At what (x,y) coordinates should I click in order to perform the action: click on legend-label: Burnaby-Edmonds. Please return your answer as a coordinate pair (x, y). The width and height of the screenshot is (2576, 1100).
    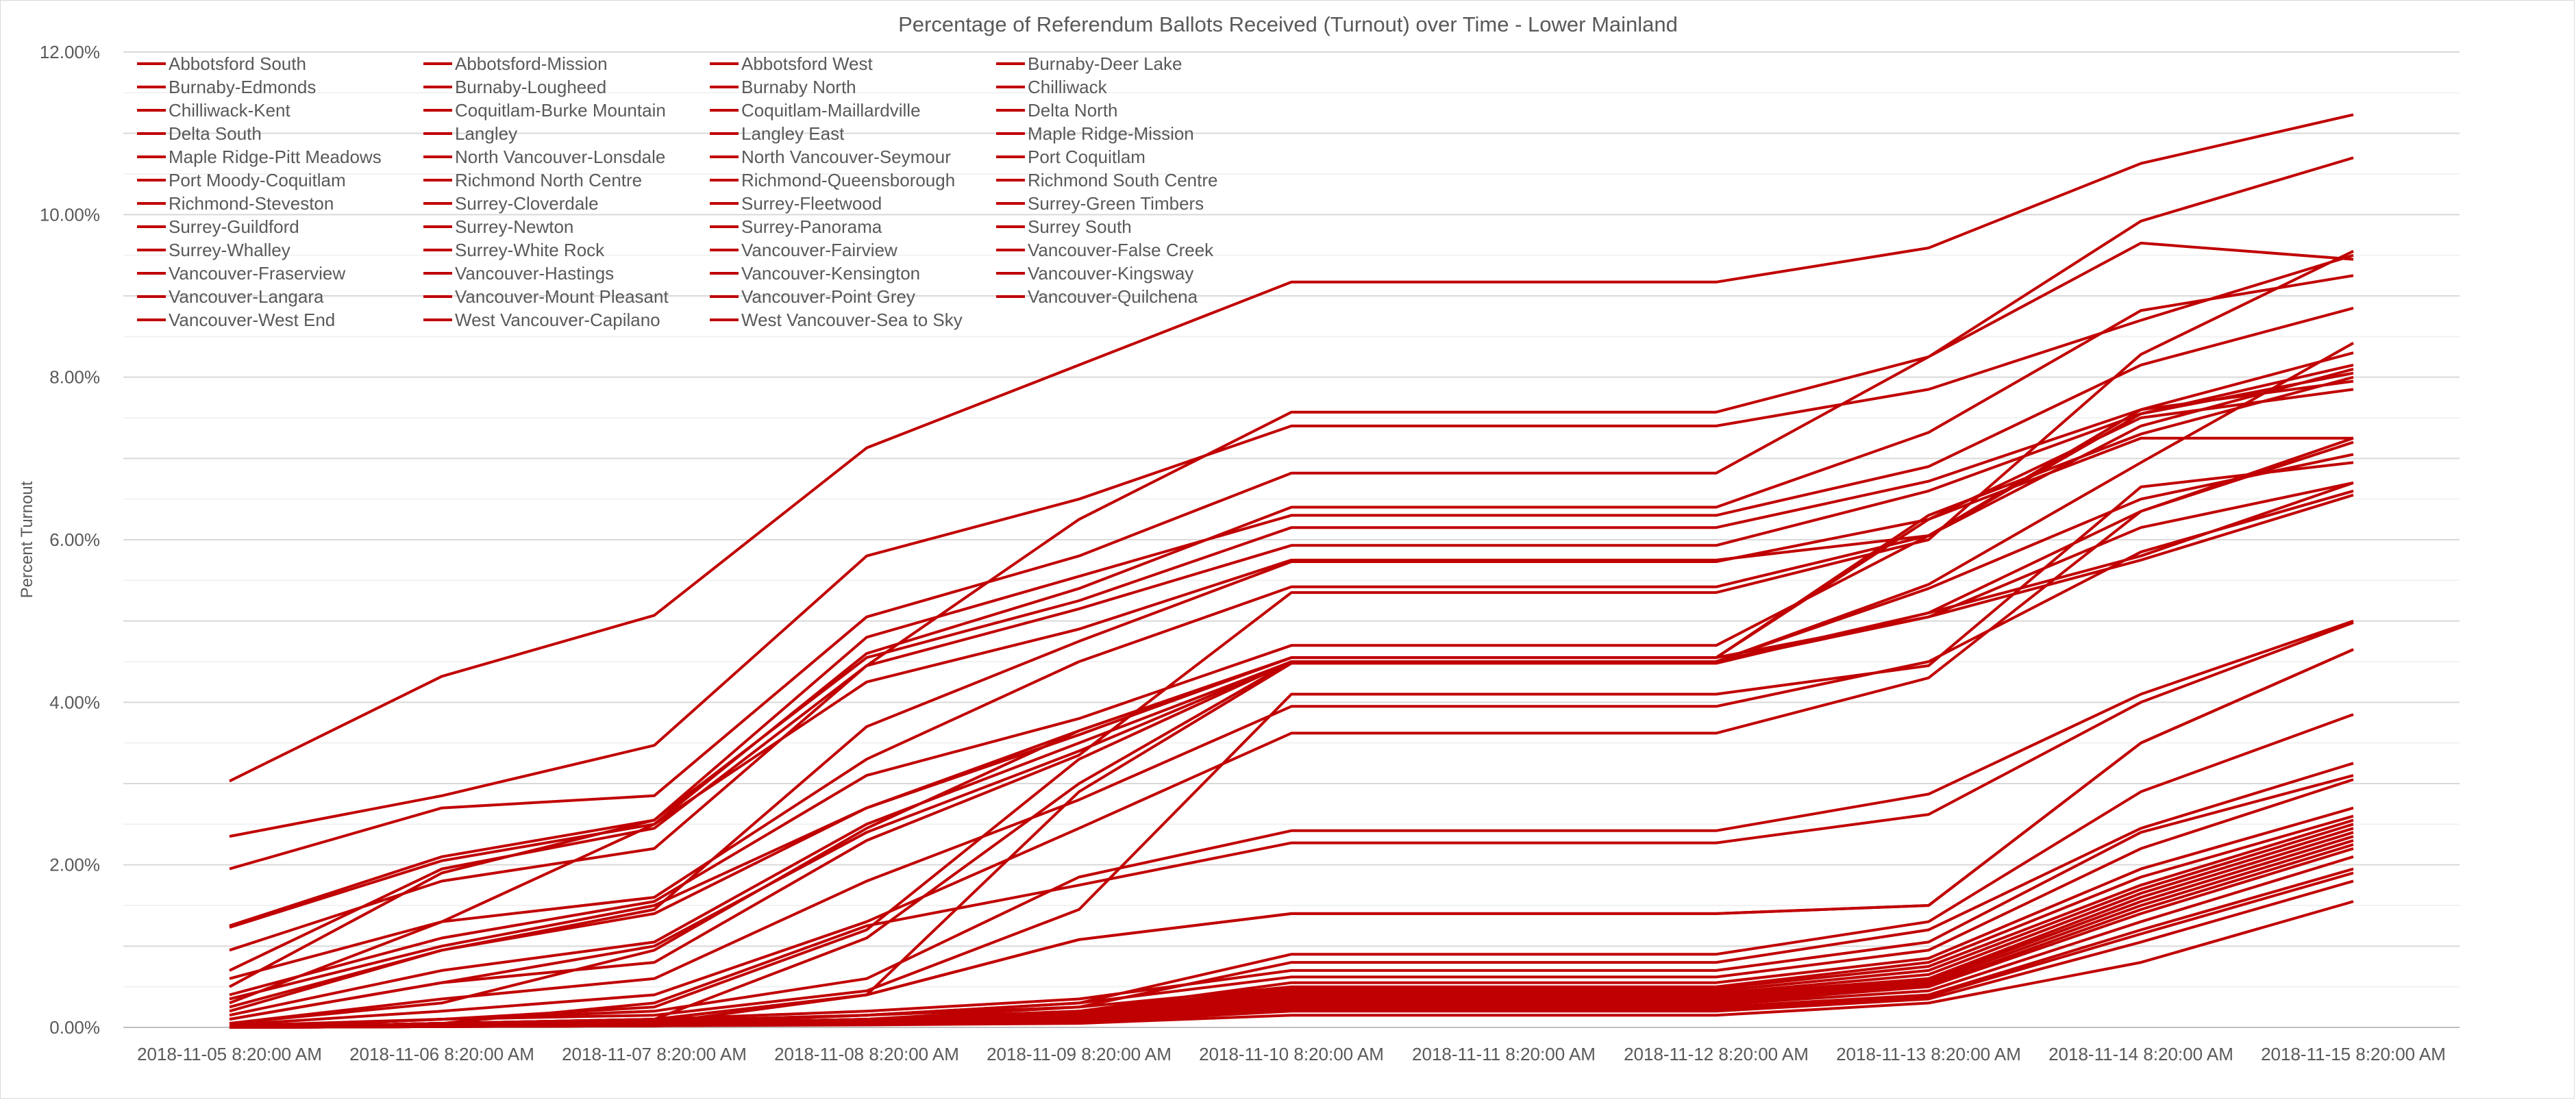
    Looking at the image, I should click on (242, 87).